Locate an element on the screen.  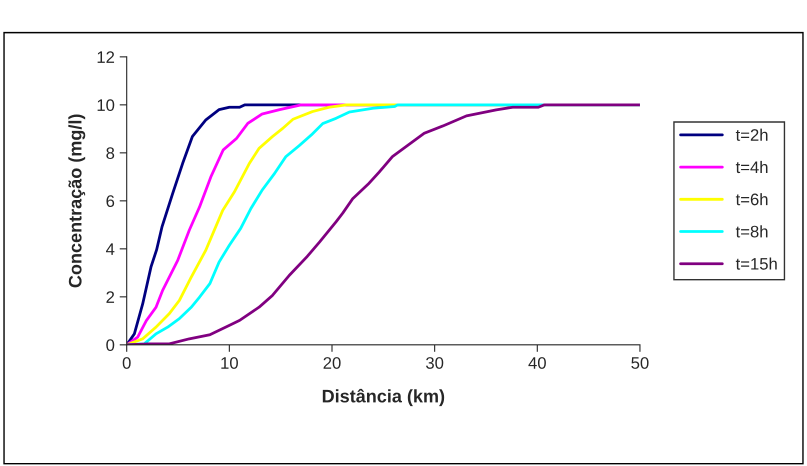
y-tick-label: 4 is located at coordinates (110, 249).